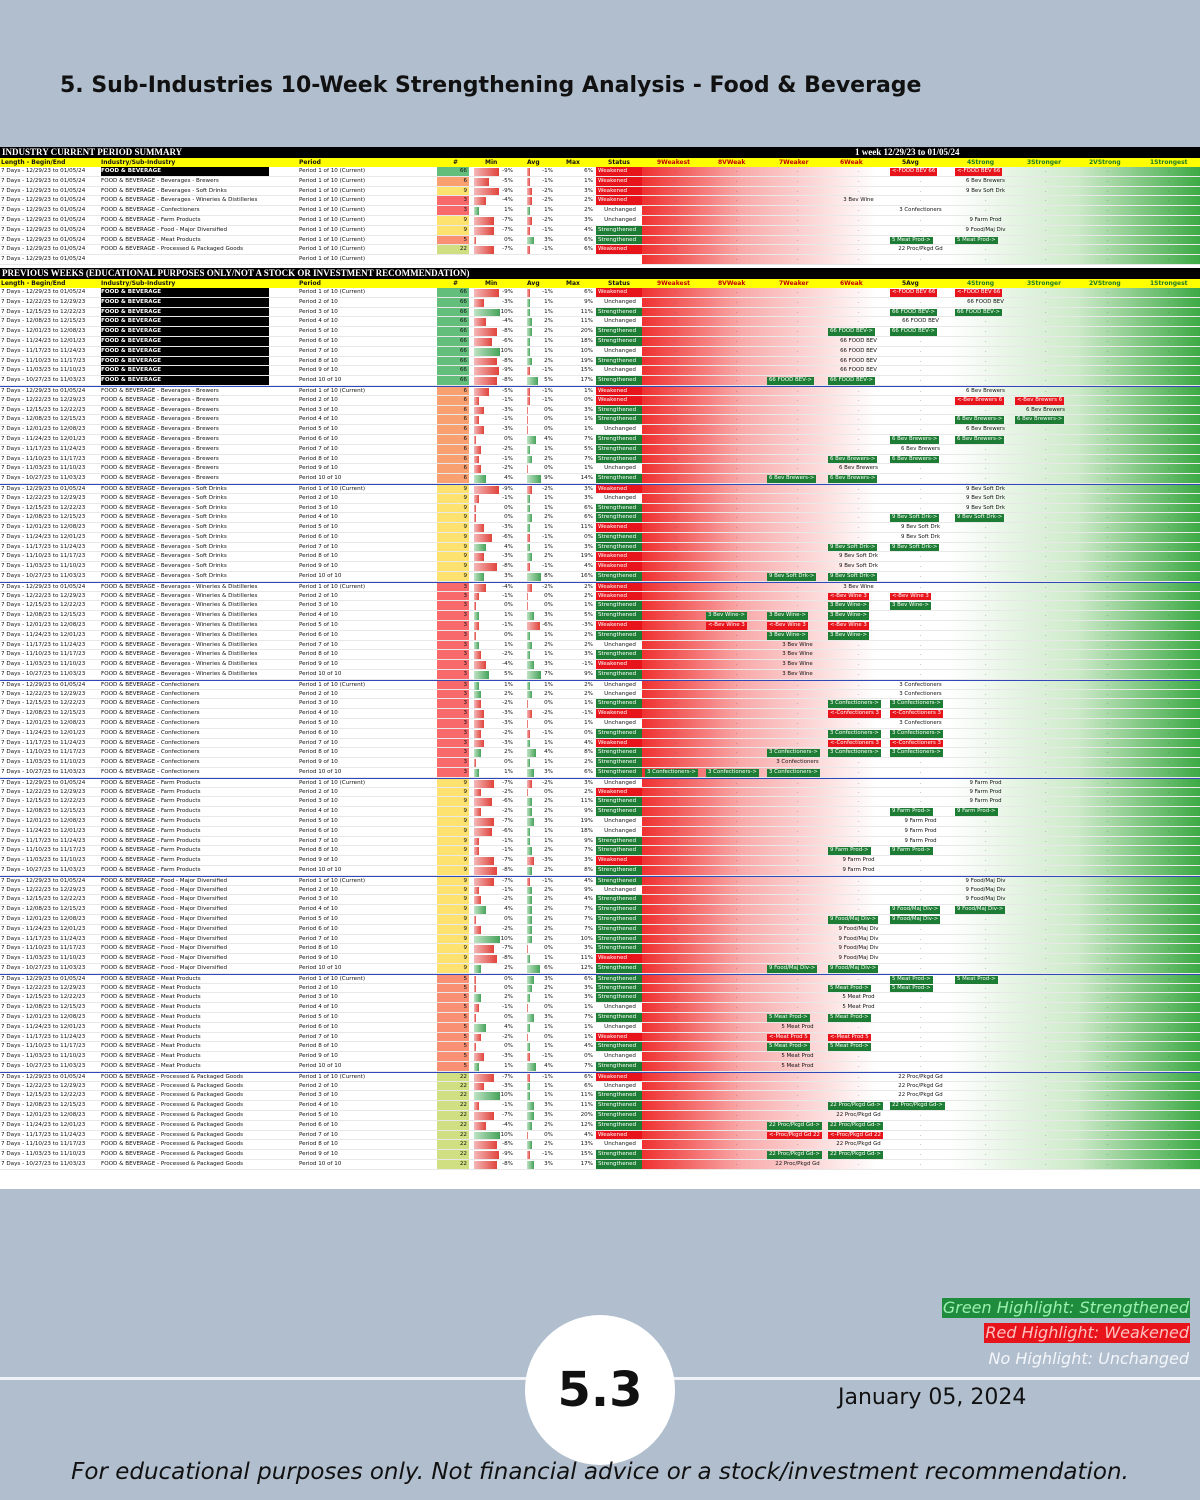 Image resolution: width=1200 pixels, height=1500 pixels. What do you see at coordinates (493, 259) in the screenshot?
I see `row-min` at bounding box center [493, 259].